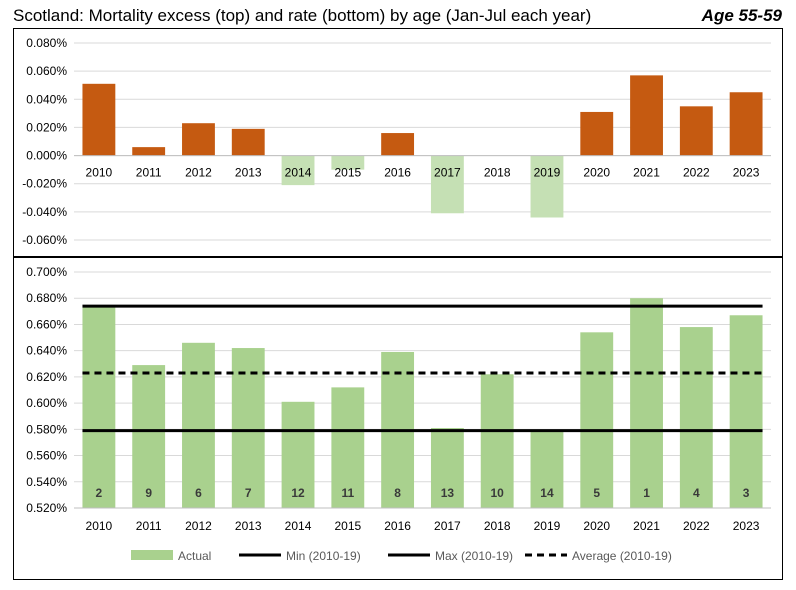  Describe the element at coordinates (46, 377) in the screenshot. I see `y-tick-label: 0.620%` at that location.